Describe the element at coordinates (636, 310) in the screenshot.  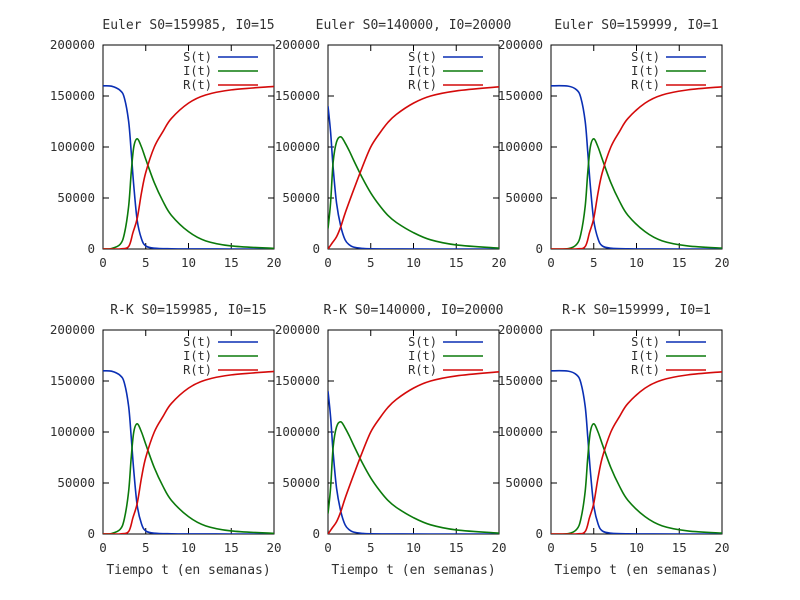
I see `chart-title: R-K S0=159999, I0=1` at that location.